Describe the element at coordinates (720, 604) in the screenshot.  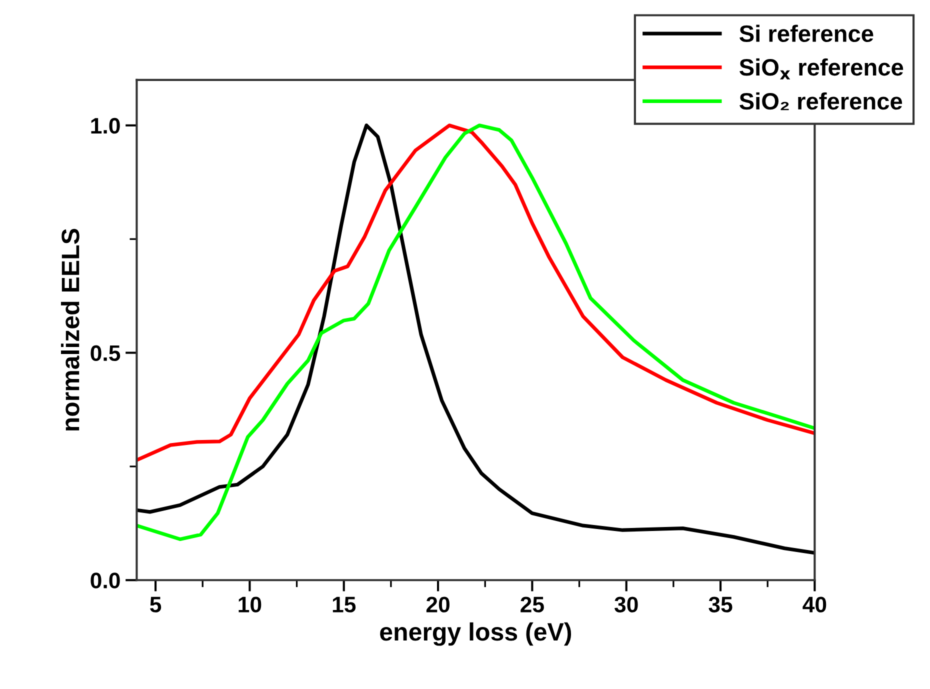
I see `x-tick-label: 35` at that location.